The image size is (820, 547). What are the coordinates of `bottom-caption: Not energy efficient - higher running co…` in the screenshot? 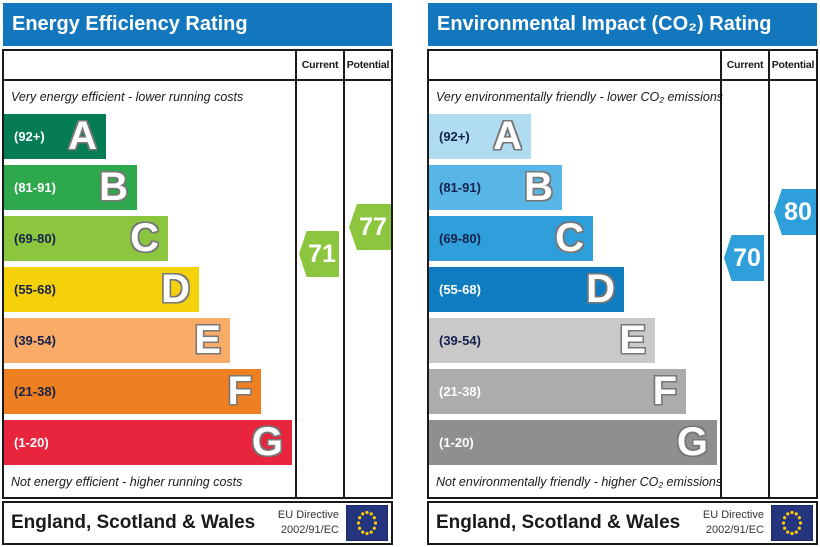 It's located at (127, 482).